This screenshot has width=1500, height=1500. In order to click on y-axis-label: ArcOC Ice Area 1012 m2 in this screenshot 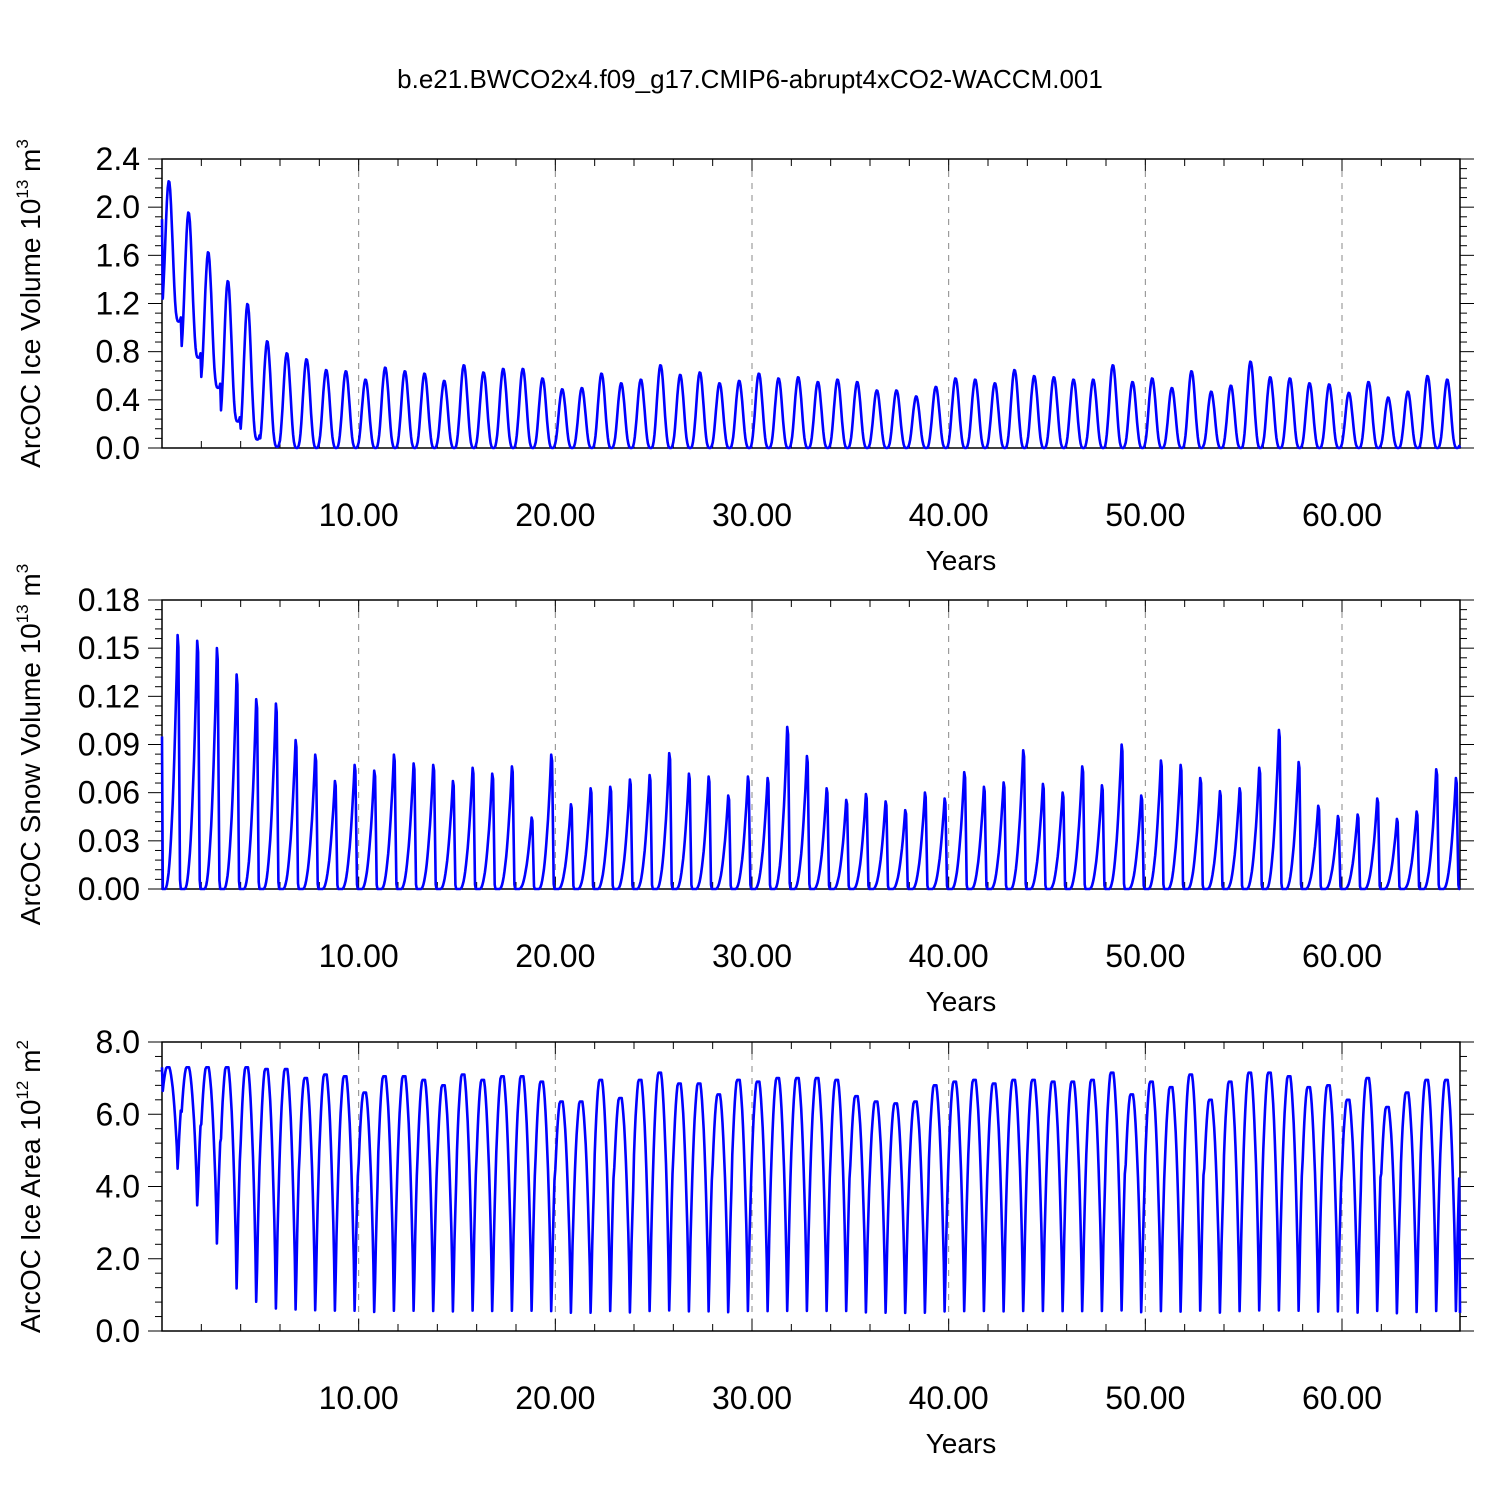, I will do `click(29, 1186)`.